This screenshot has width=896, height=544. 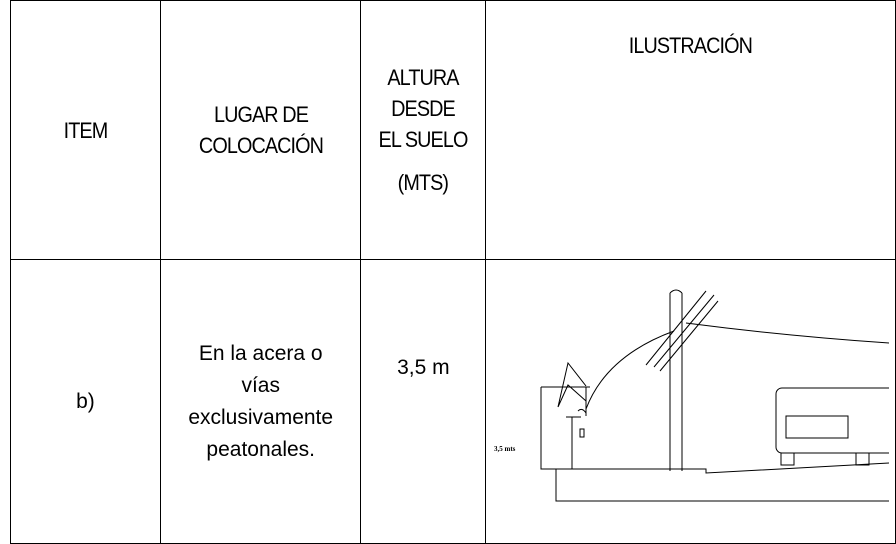 I want to click on ground, so click(x=722, y=481).